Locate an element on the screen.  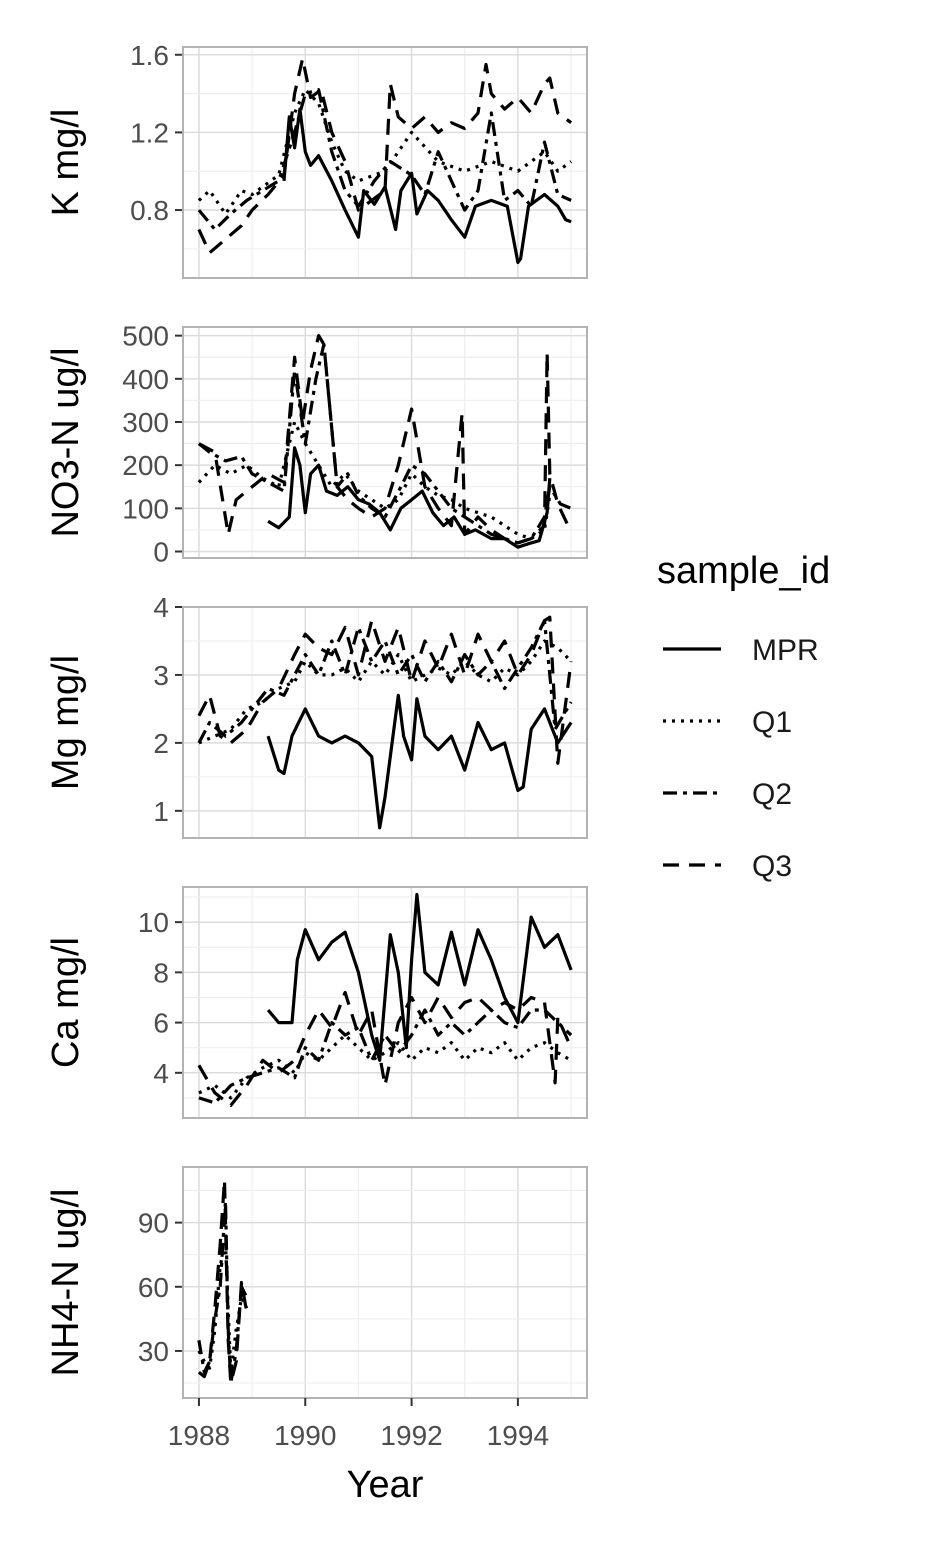
legend-label: Q1 is located at coordinates (772, 722).